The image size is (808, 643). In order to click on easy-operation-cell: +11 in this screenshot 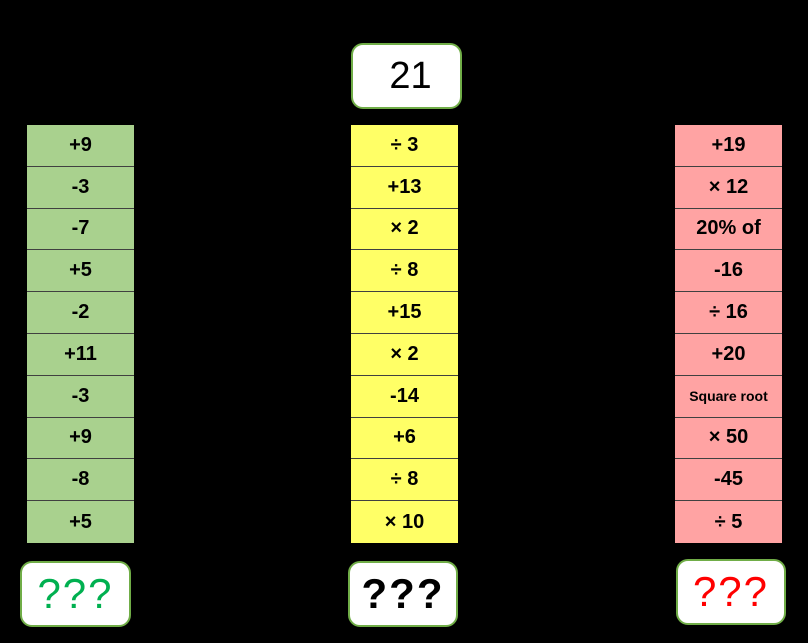, I will do `click(80, 354)`.